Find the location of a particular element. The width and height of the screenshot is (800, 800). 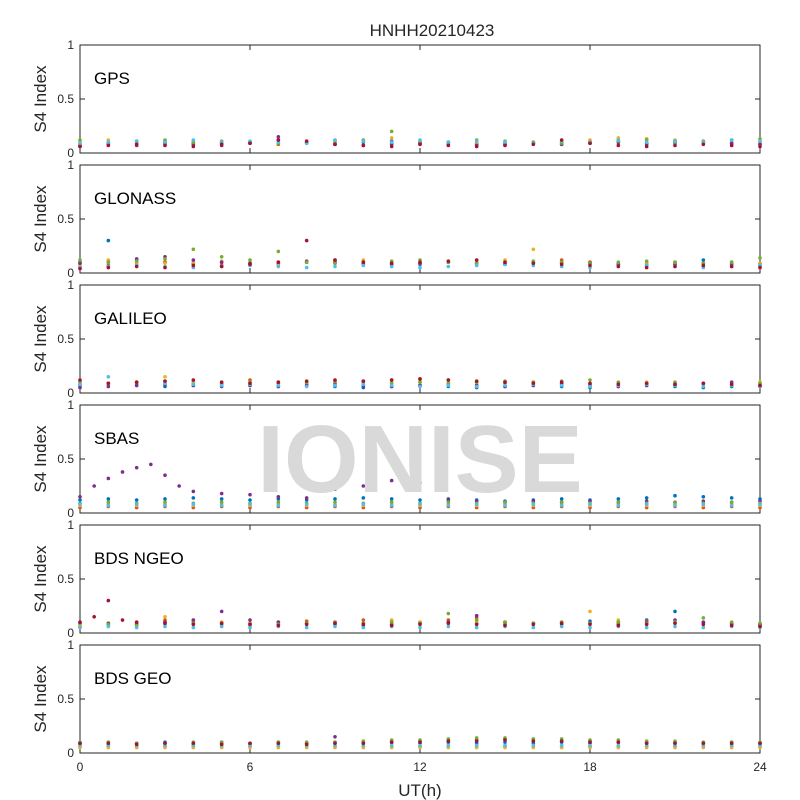

panel-label: SBAS is located at coordinates (116, 438).